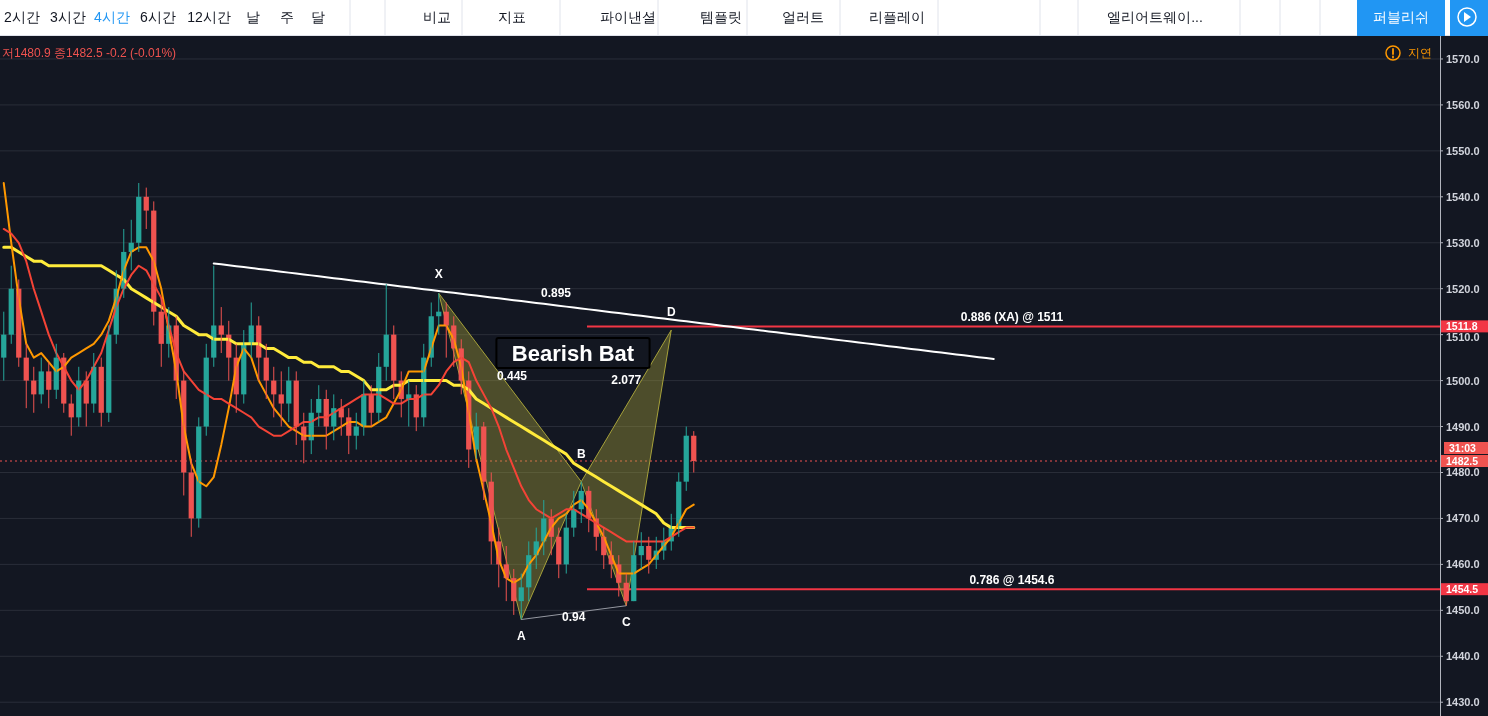 The image size is (1488, 716). Describe the element at coordinates (158, 17) in the screenshot. I see `text: 6시간` at that location.